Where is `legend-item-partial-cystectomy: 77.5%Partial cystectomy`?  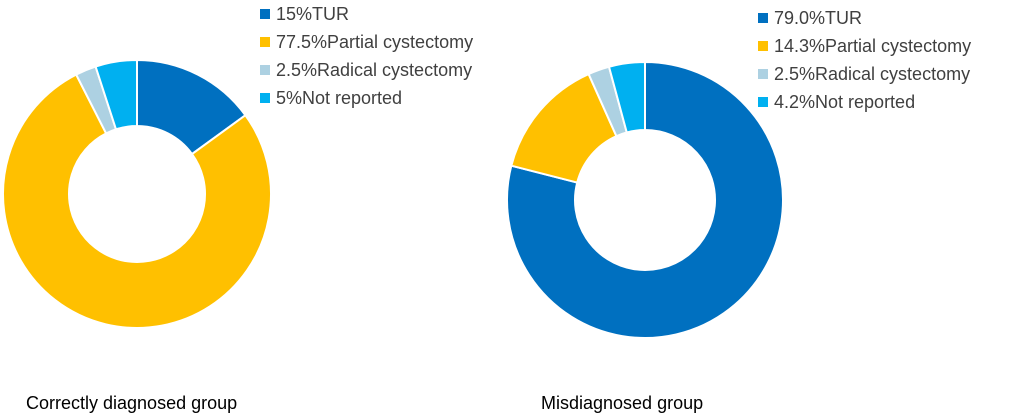 legend-item-partial-cystectomy: 77.5%Partial cystectomy is located at coordinates (366, 42).